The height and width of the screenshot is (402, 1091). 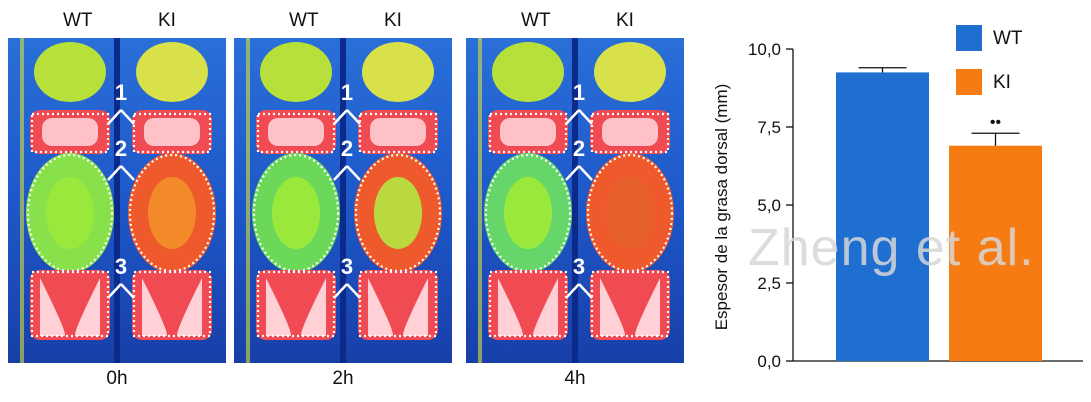 What do you see at coordinates (575, 378) in the screenshot?
I see `time-label: 4h` at bounding box center [575, 378].